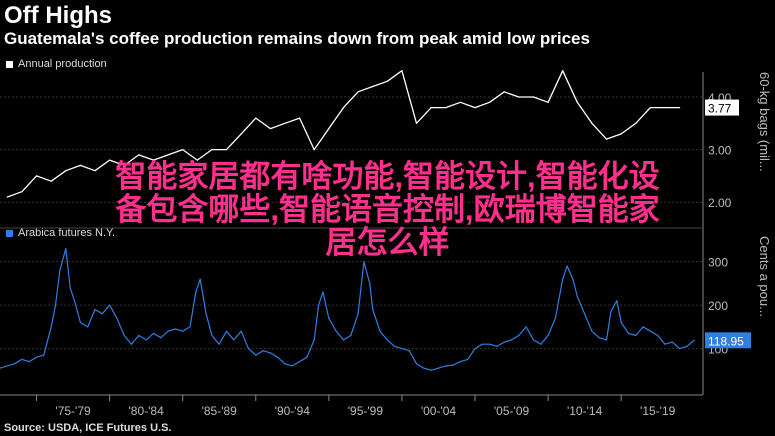  I want to click on legend-label-production: Annual production, so click(62, 64).